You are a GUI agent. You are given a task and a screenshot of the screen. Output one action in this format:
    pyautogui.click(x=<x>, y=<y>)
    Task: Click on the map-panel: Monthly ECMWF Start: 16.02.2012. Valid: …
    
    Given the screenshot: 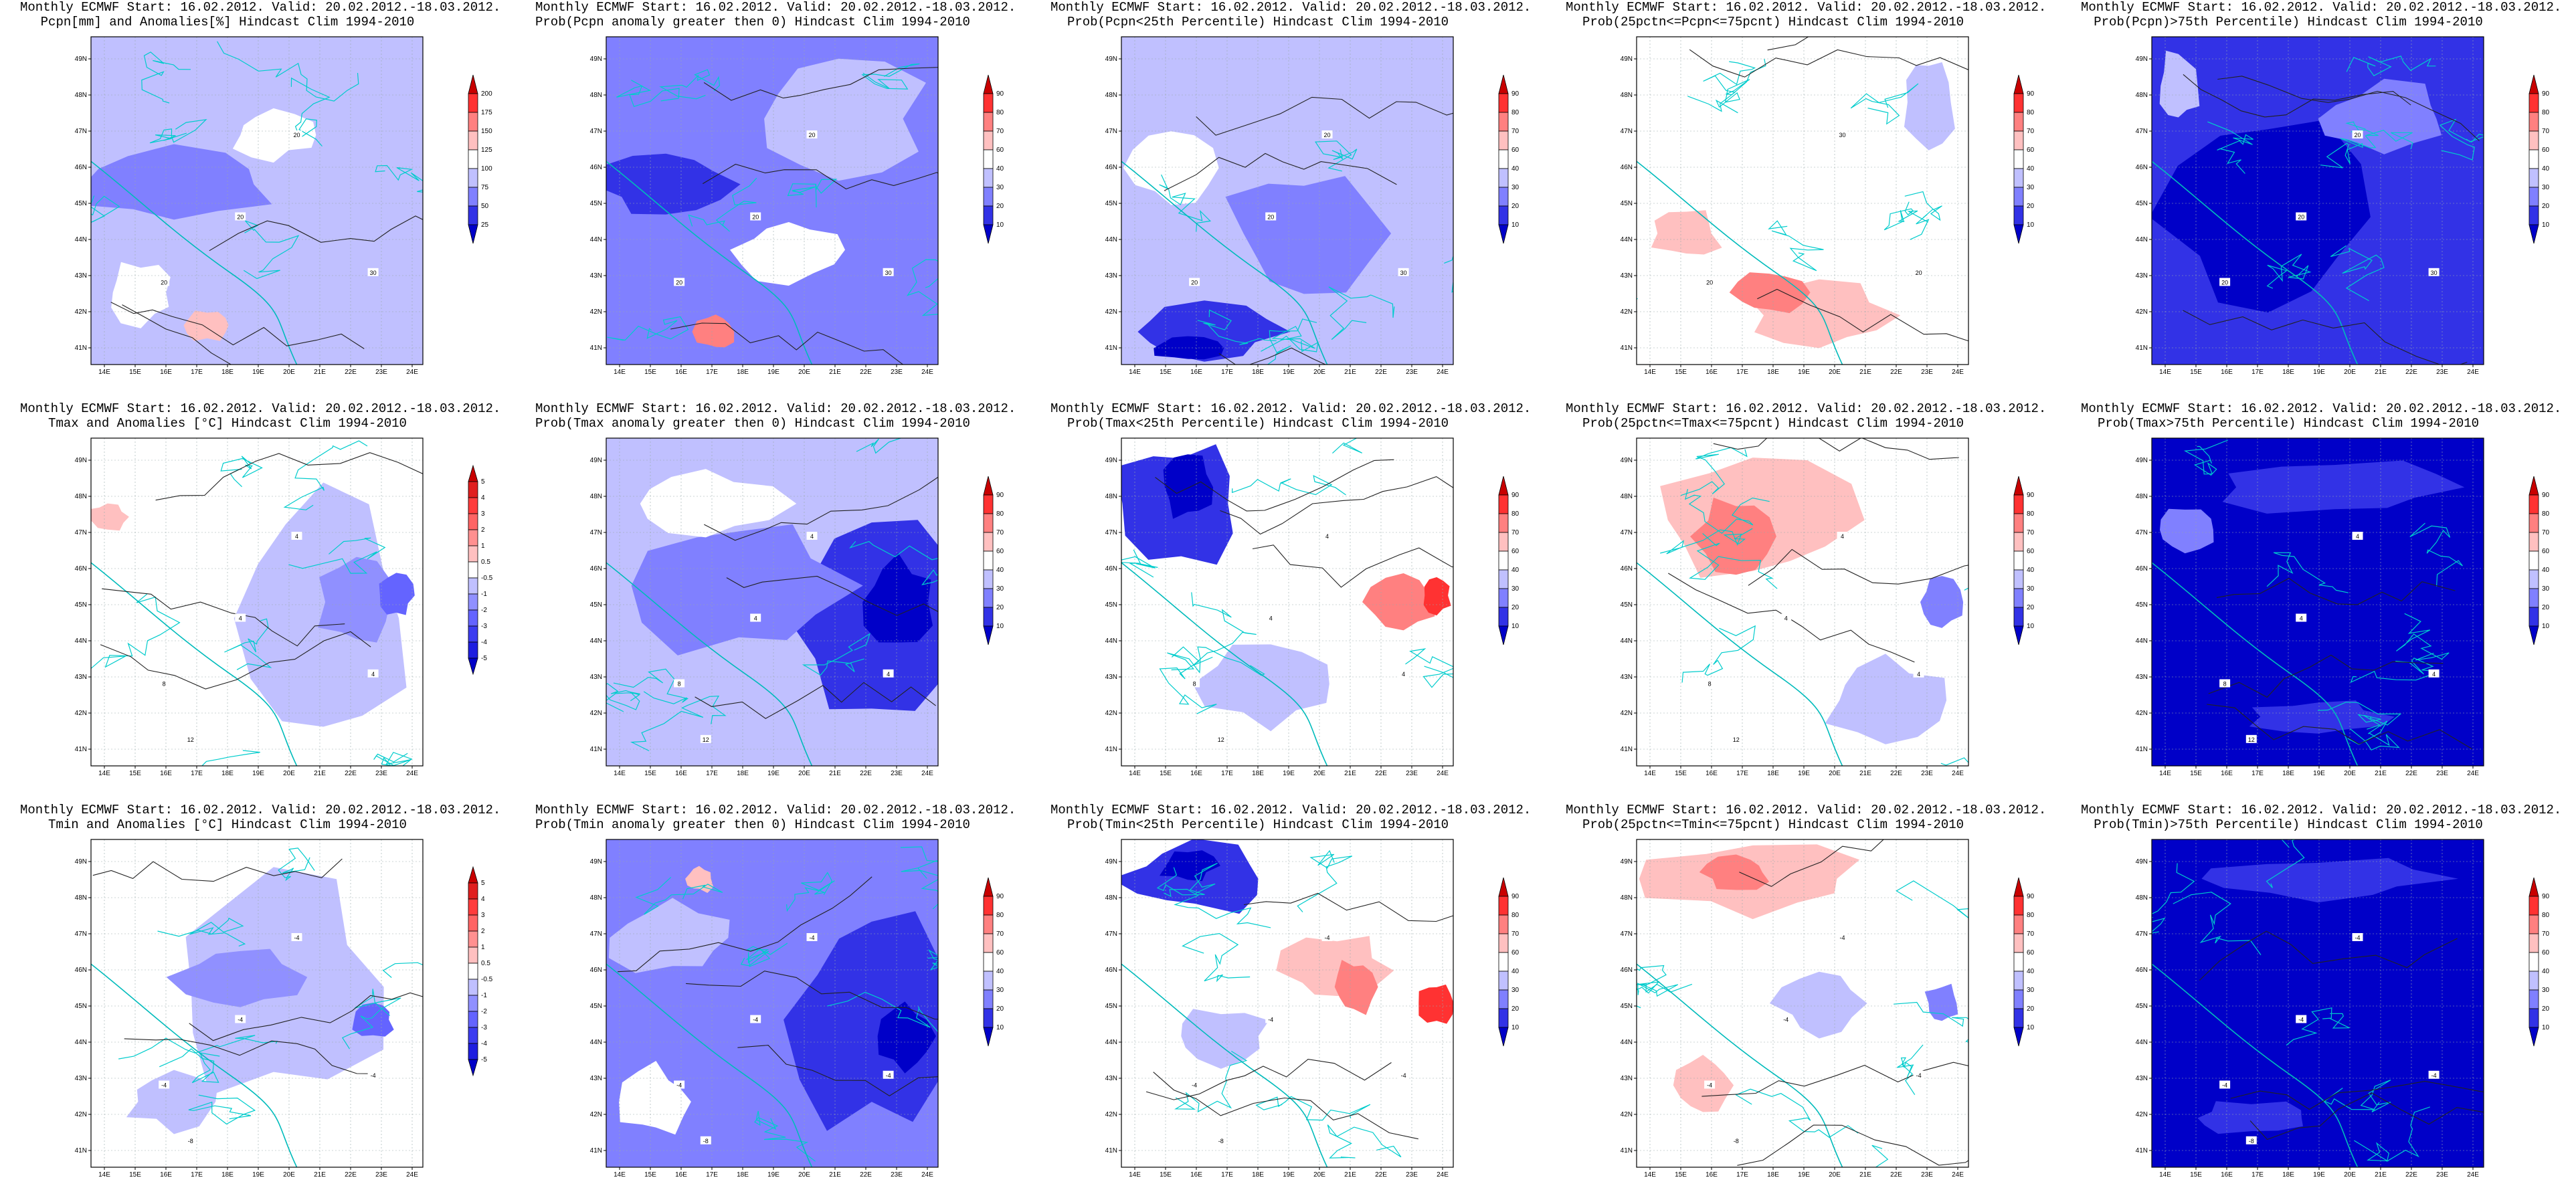 What is the action you would take?
    pyautogui.click(x=773, y=1003)
    